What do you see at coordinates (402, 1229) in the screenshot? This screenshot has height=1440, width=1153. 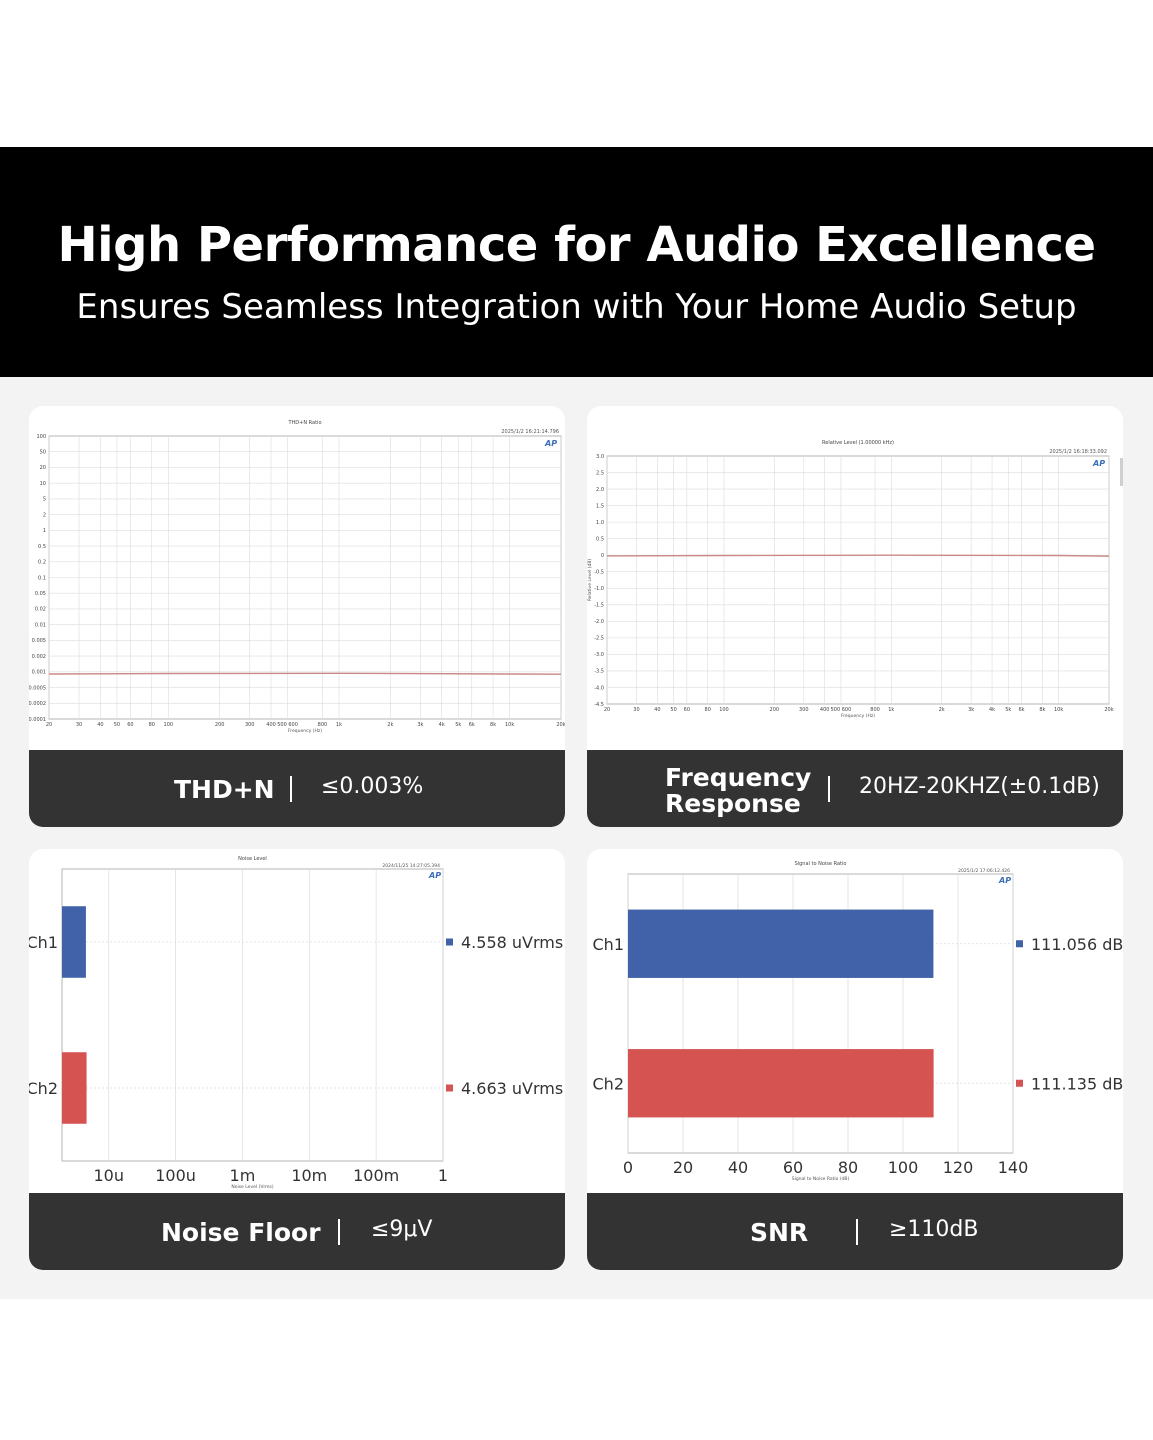 I see `noise-floor-value: ≤9μV` at bounding box center [402, 1229].